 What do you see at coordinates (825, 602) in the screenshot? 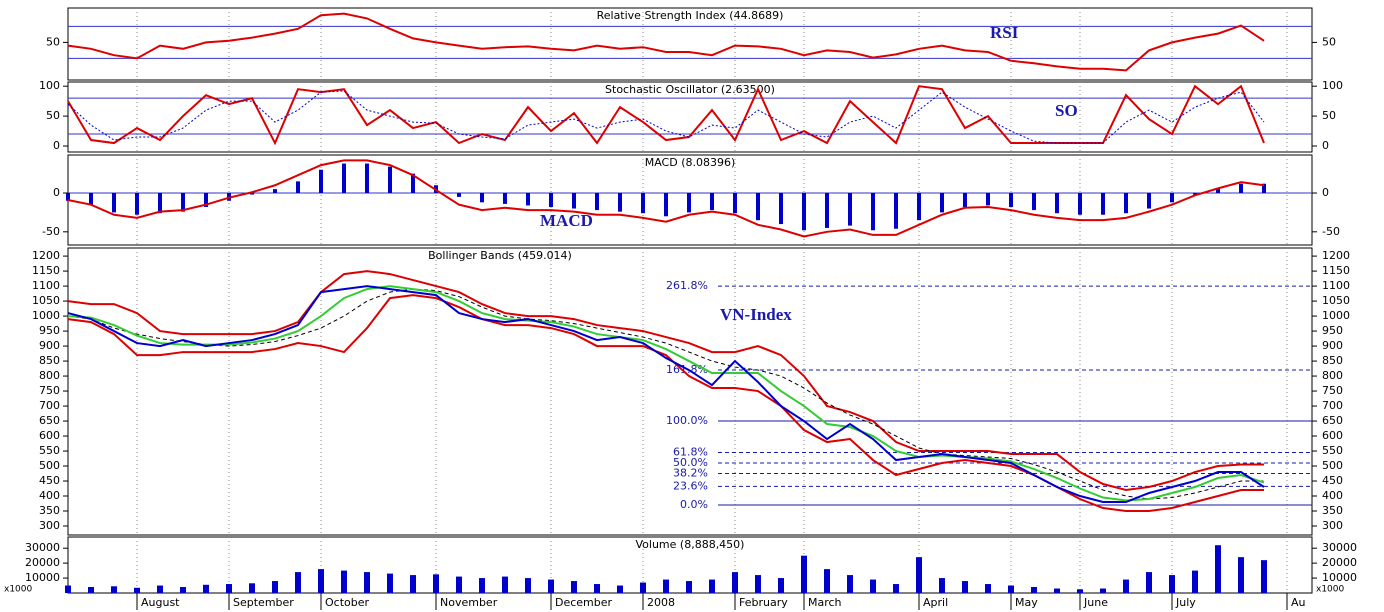
I see `x-tick-label: March` at bounding box center [825, 602].